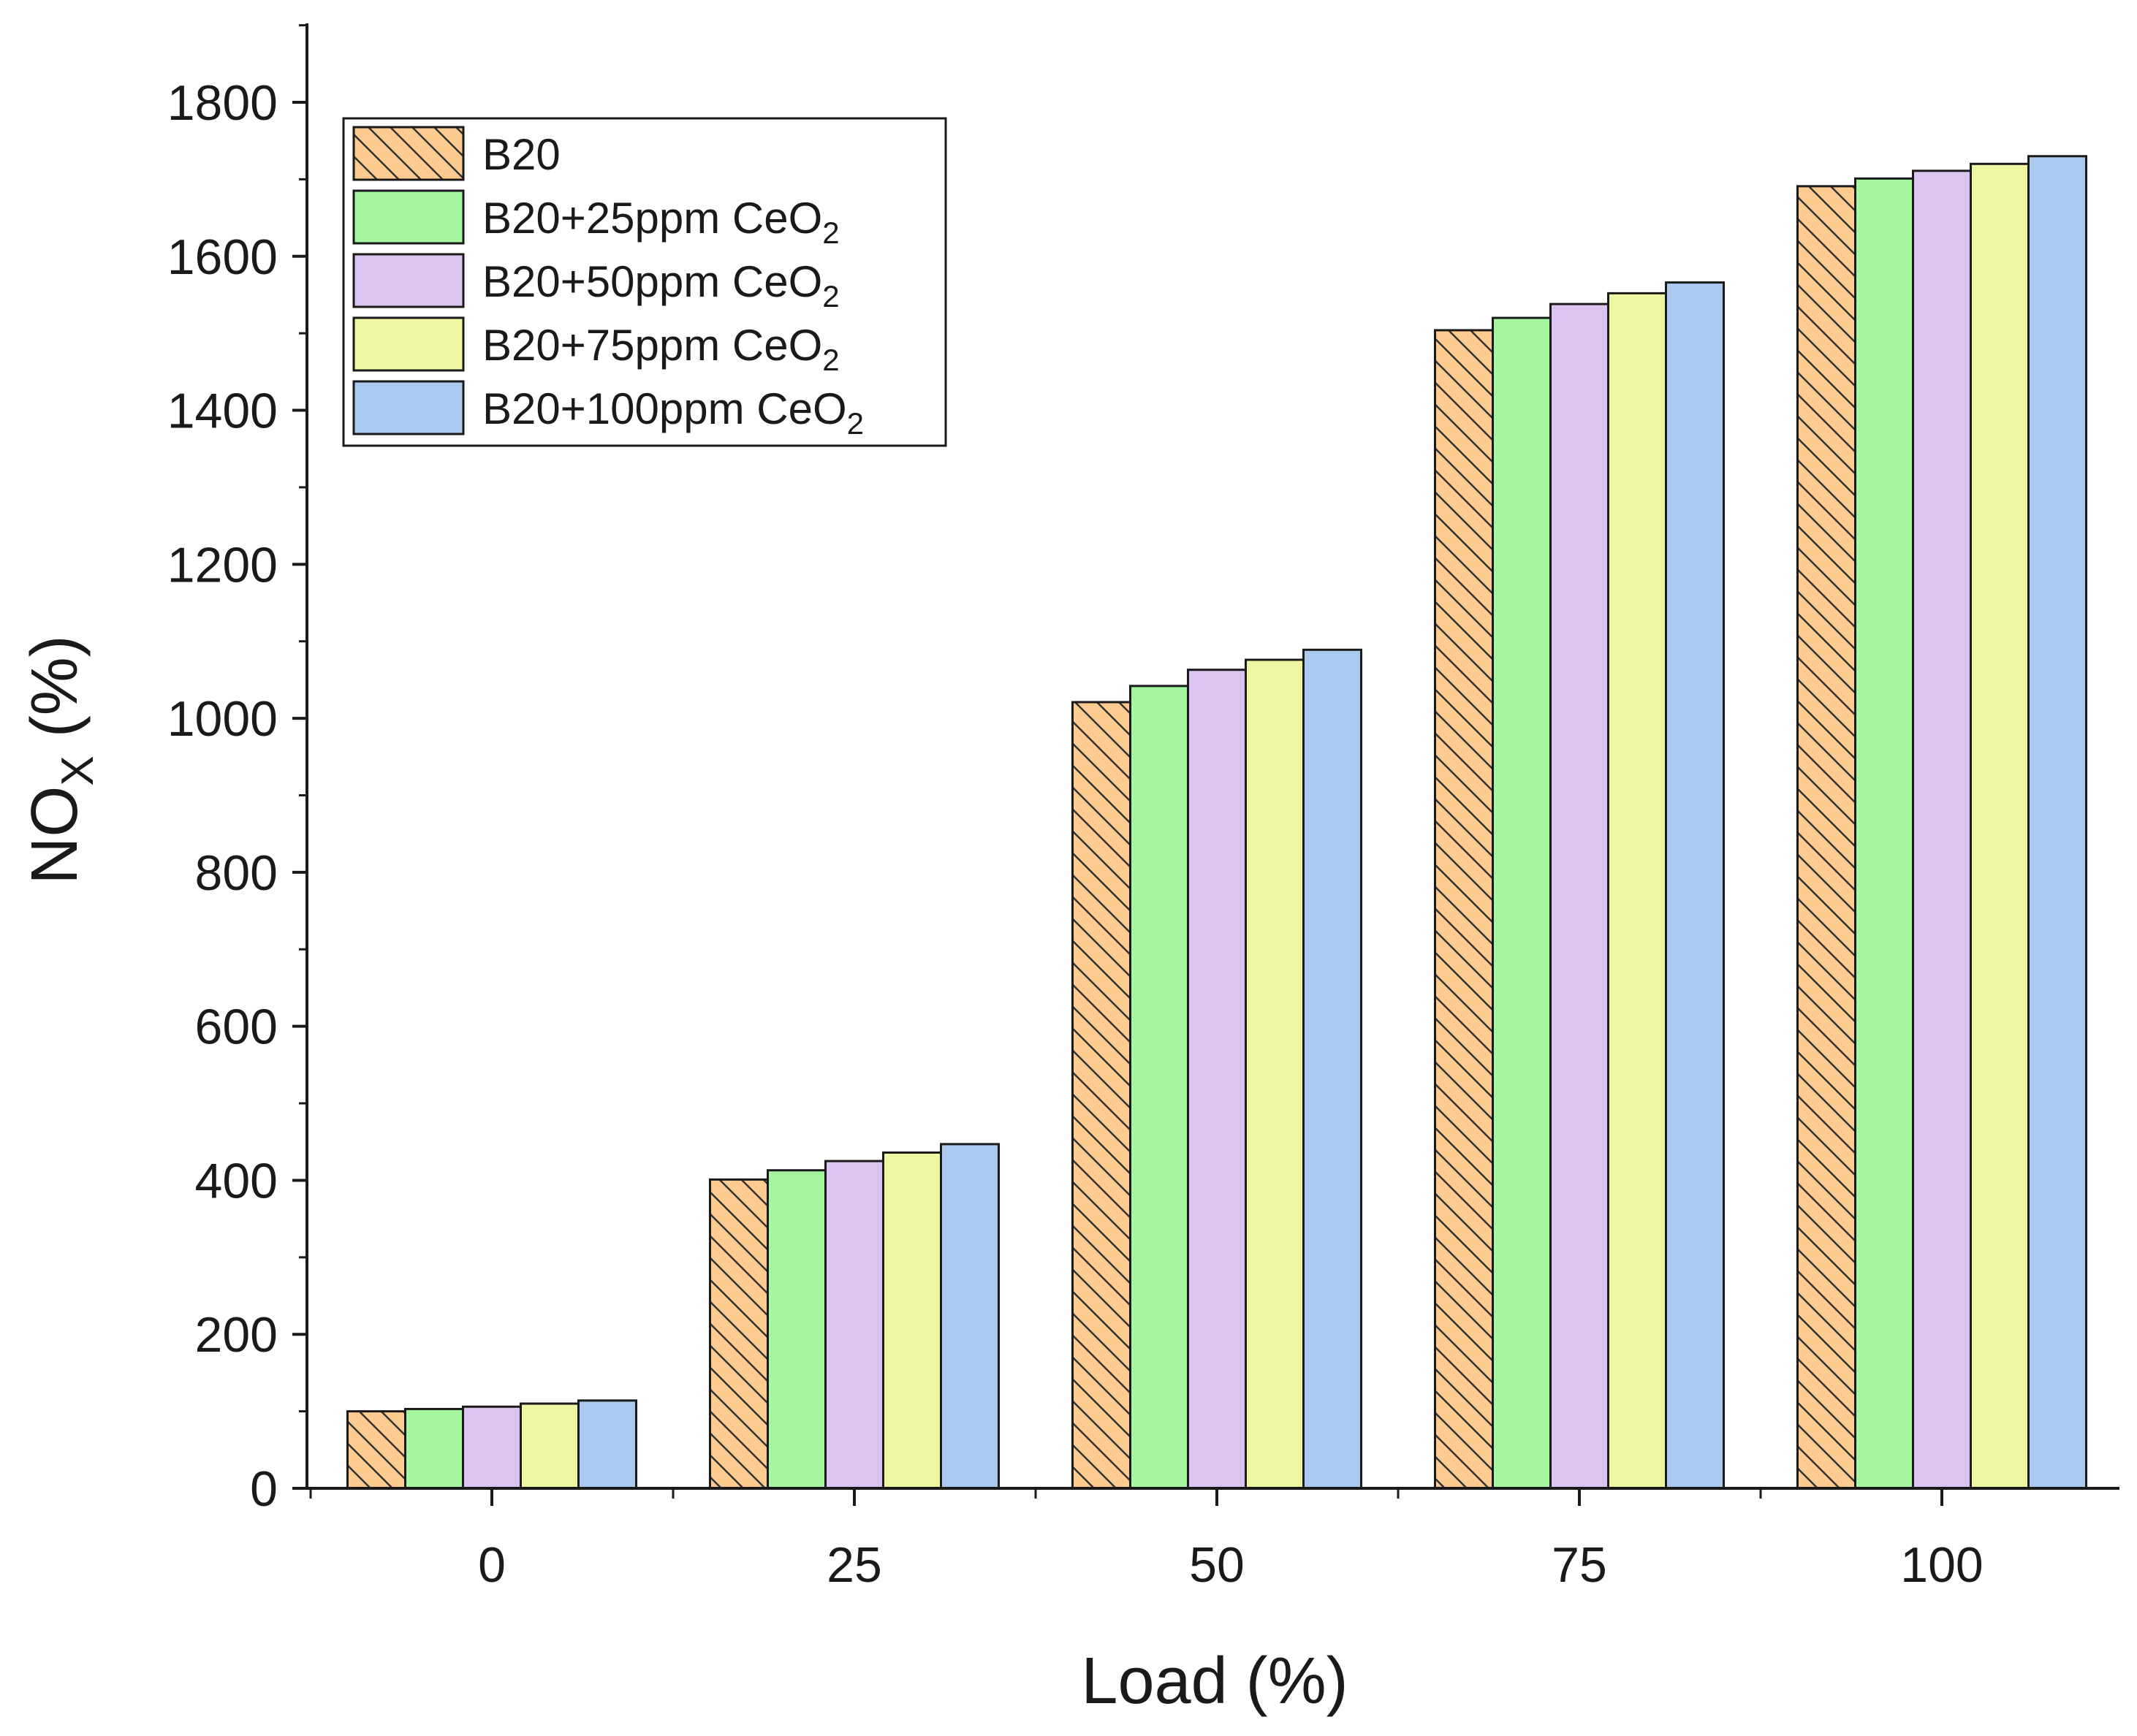 This screenshot has width=2137, height=1736. Describe the element at coordinates (236, 873) in the screenshot. I see `y-tick-label: 800` at that location.